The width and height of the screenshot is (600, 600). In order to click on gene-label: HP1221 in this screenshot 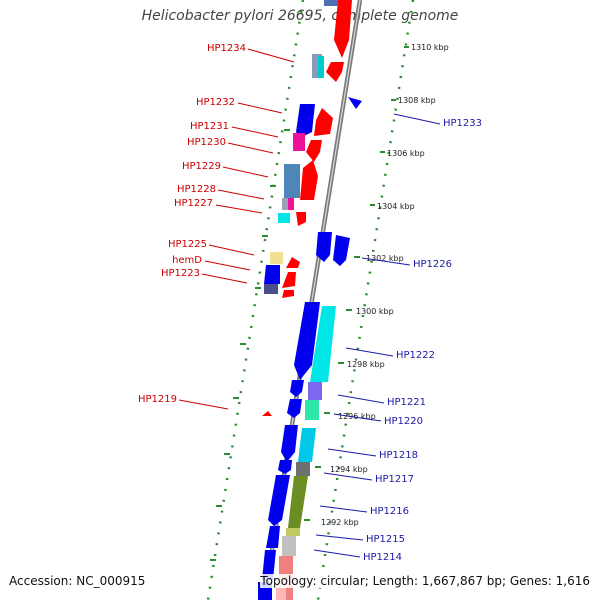, I will do `click(406, 402)`.